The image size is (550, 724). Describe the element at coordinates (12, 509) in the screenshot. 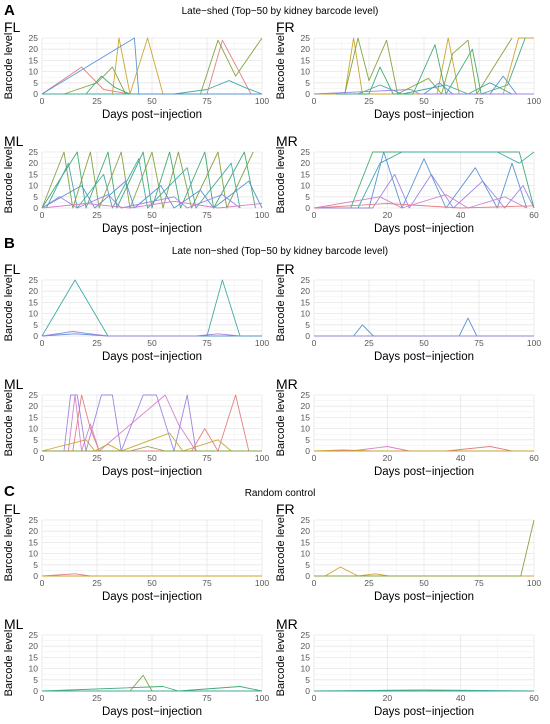

I see `panel-label: FL` at that location.